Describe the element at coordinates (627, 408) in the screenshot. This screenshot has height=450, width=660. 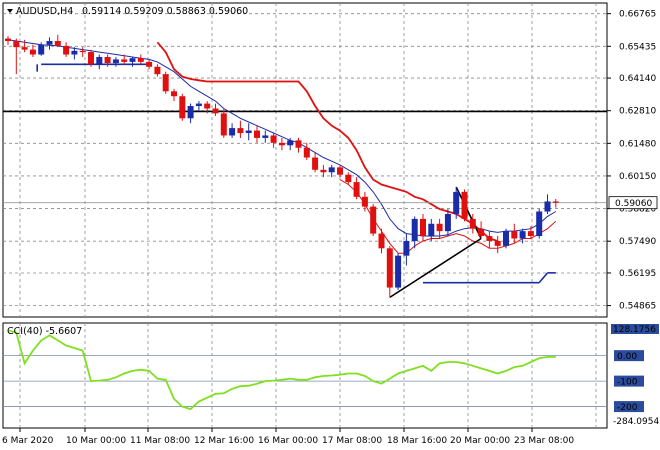
I see `cci-level-label: -200` at that location.